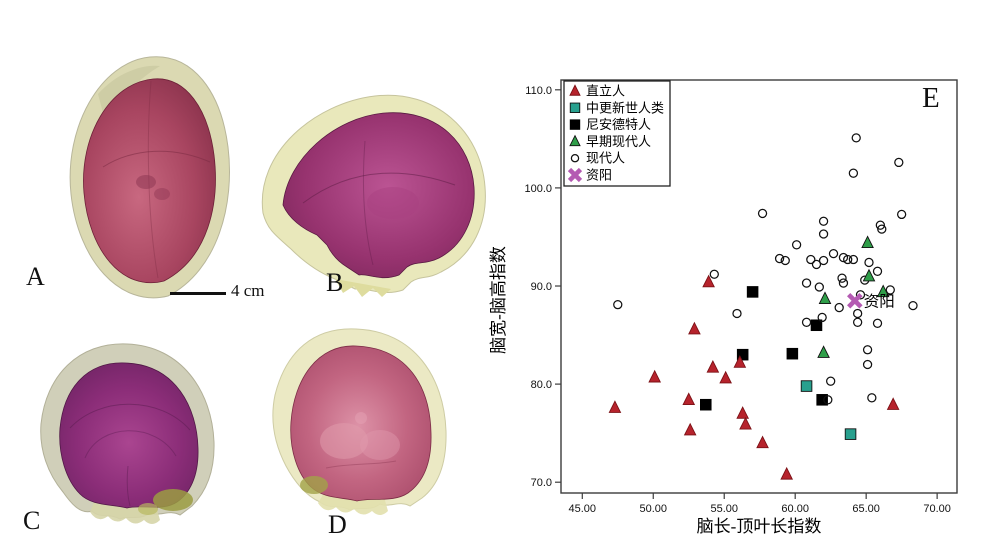  Describe the element at coordinates (541, 483) in the screenshot. I see `y-tick-label: 70.0` at that location.